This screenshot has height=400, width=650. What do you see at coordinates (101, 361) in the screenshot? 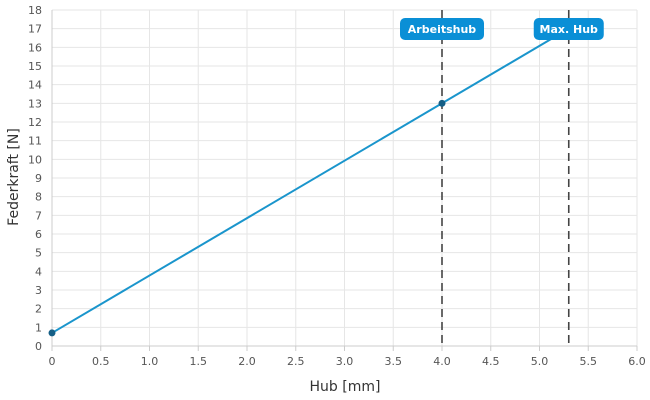
I see `x-tick-label: 0.5` at bounding box center [101, 361].